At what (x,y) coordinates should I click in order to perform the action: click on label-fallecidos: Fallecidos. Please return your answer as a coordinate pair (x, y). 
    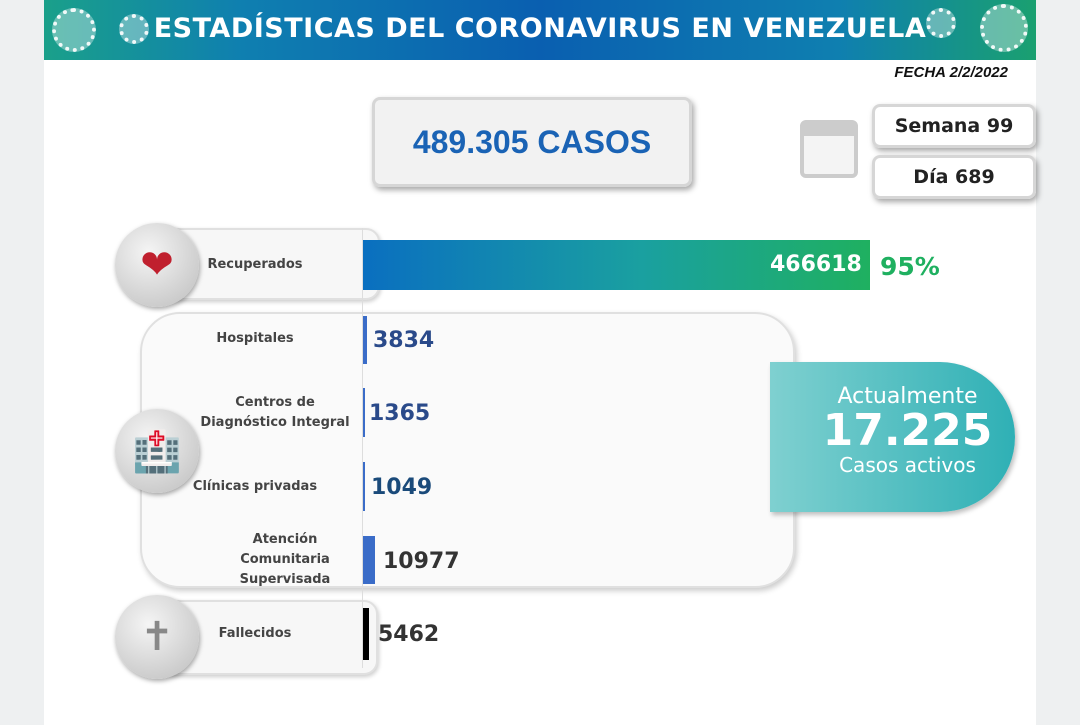
    Looking at the image, I should click on (255, 633).